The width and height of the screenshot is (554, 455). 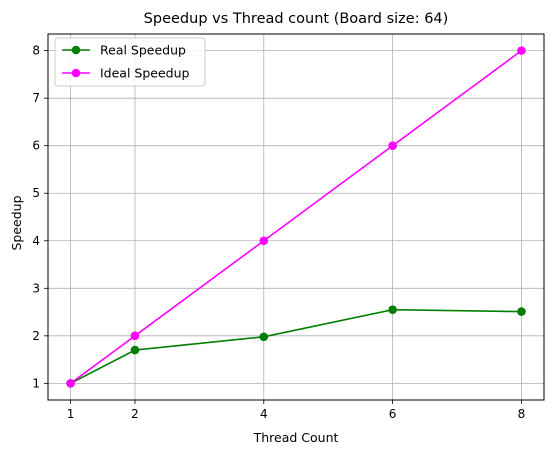 I want to click on legend-box, so click(x=130, y=62).